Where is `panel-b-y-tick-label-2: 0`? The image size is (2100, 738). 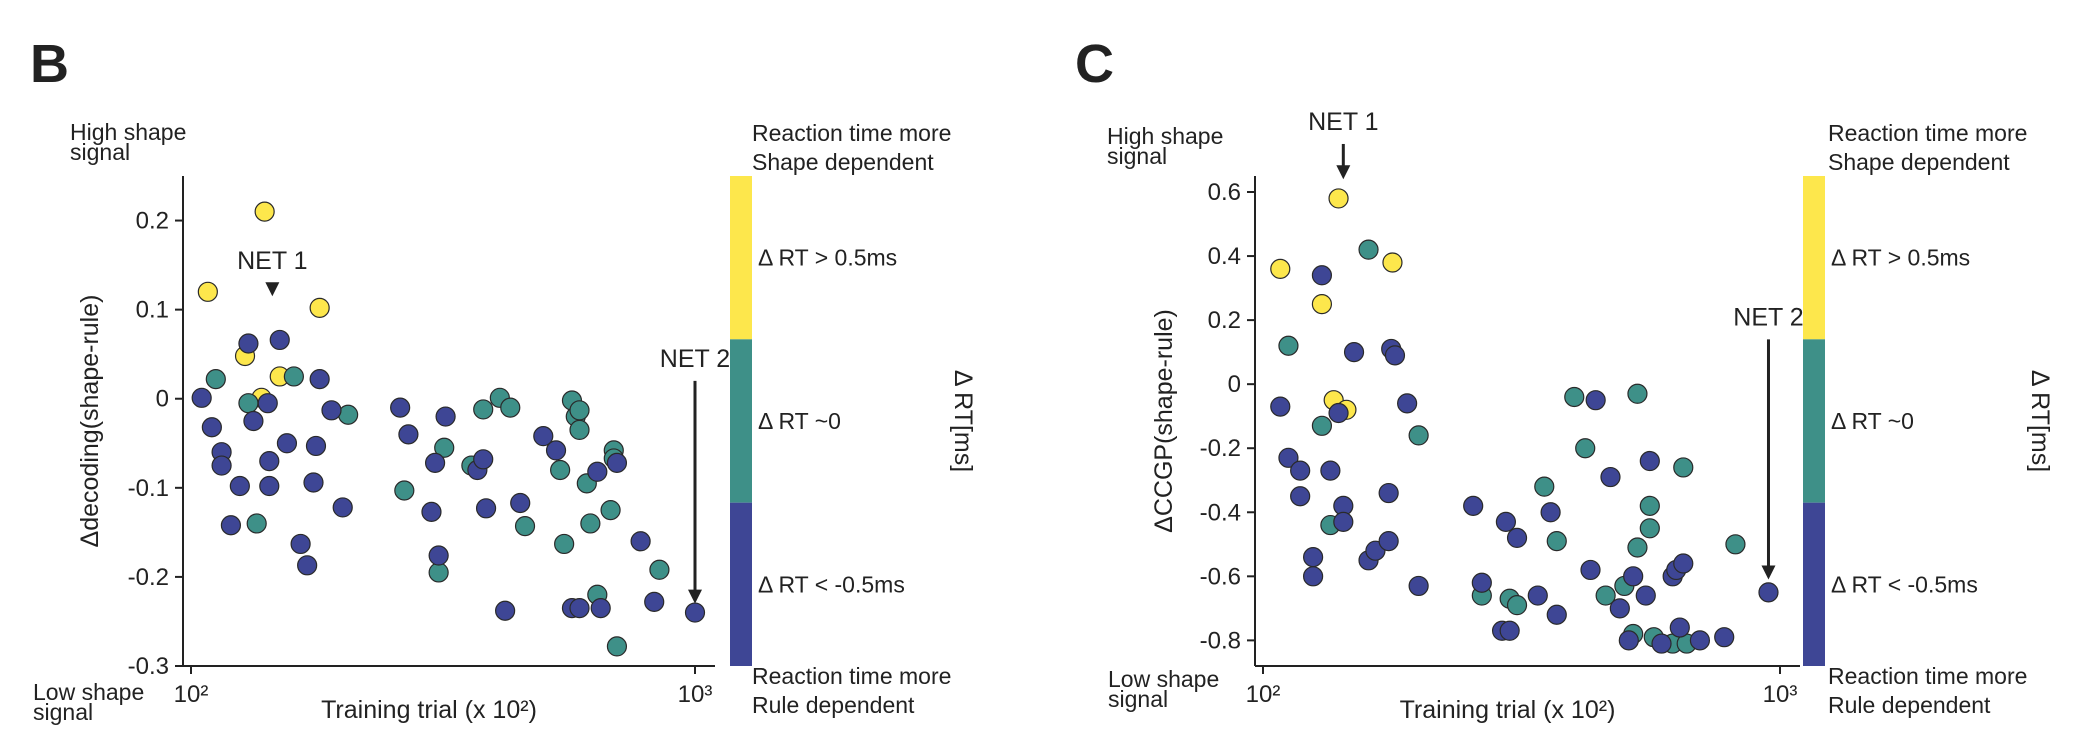 panel-b-y-tick-label-2: 0 is located at coordinates (162, 399).